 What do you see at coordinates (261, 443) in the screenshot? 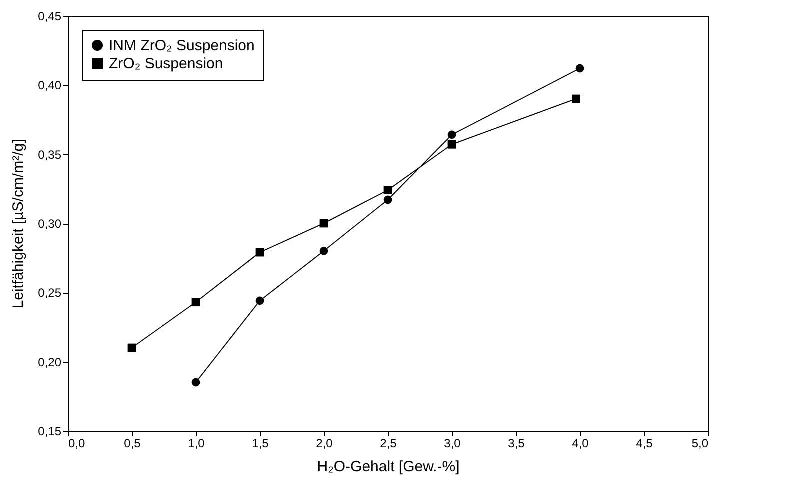
I see `x-tick-label: 1,5` at bounding box center [261, 443].